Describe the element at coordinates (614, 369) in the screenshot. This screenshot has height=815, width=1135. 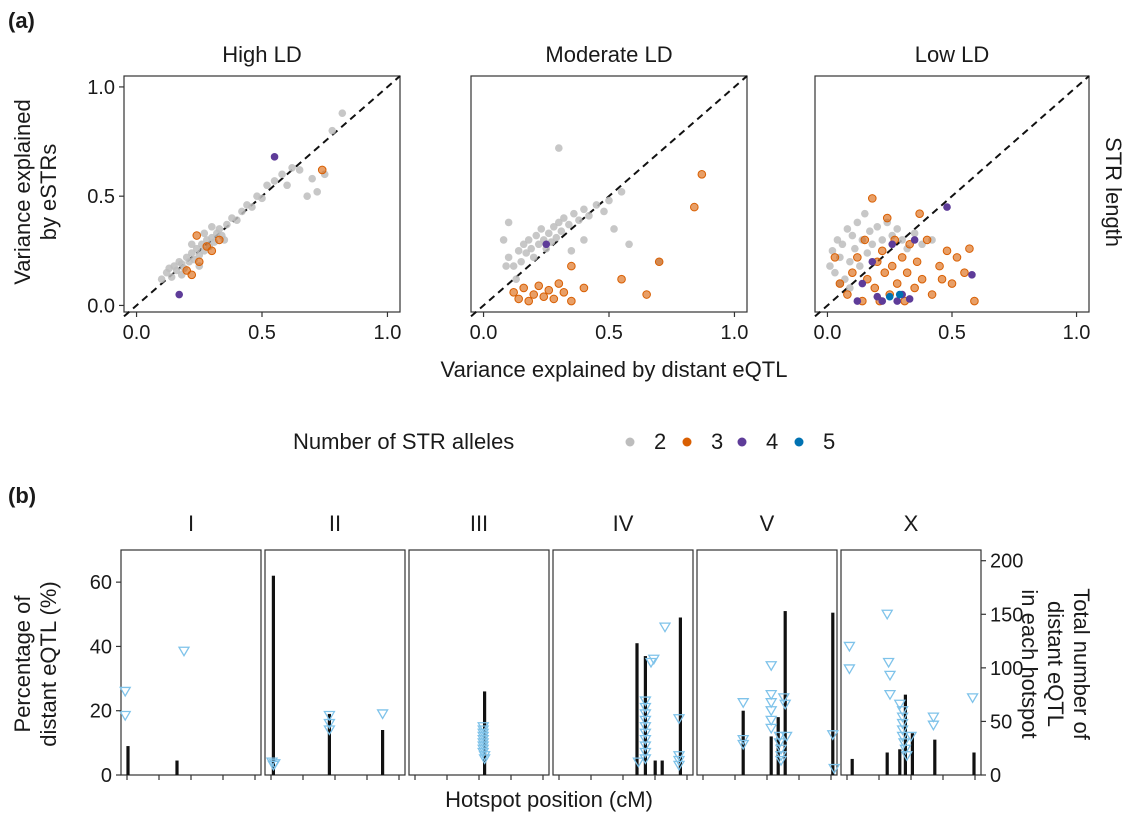
I see `scatter-x-axis-title: Variance explained by distant eQTL` at that location.